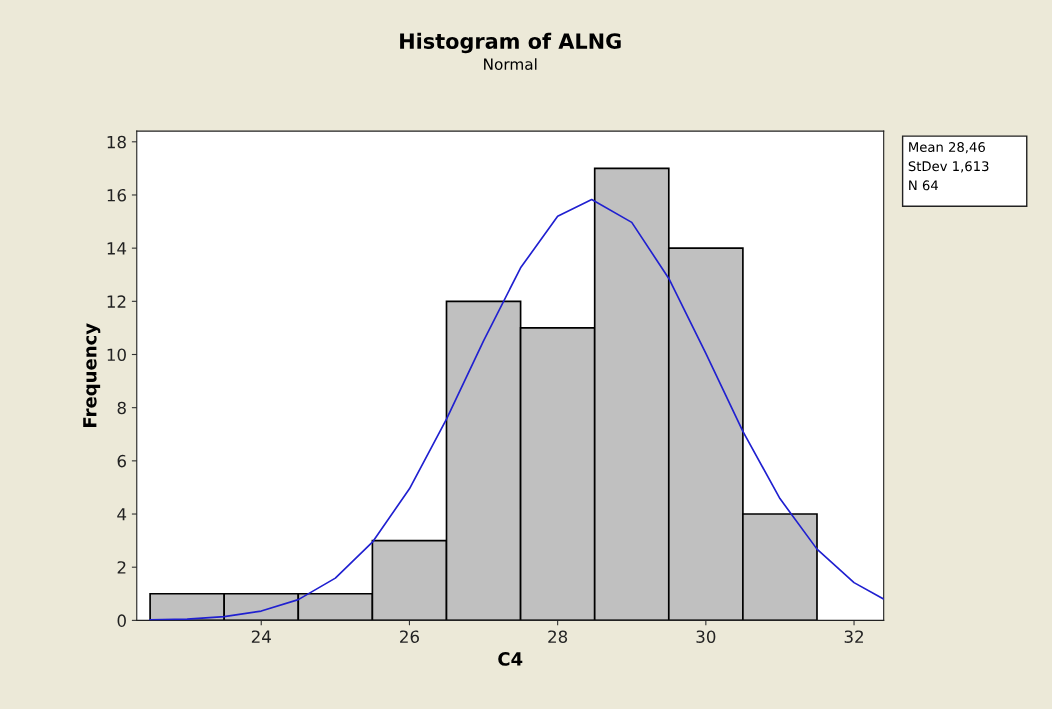 The height and width of the screenshot is (709, 1052). What do you see at coordinates (409, 636) in the screenshot?
I see `x-tick-label: 26` at bounding box center [409, 636].